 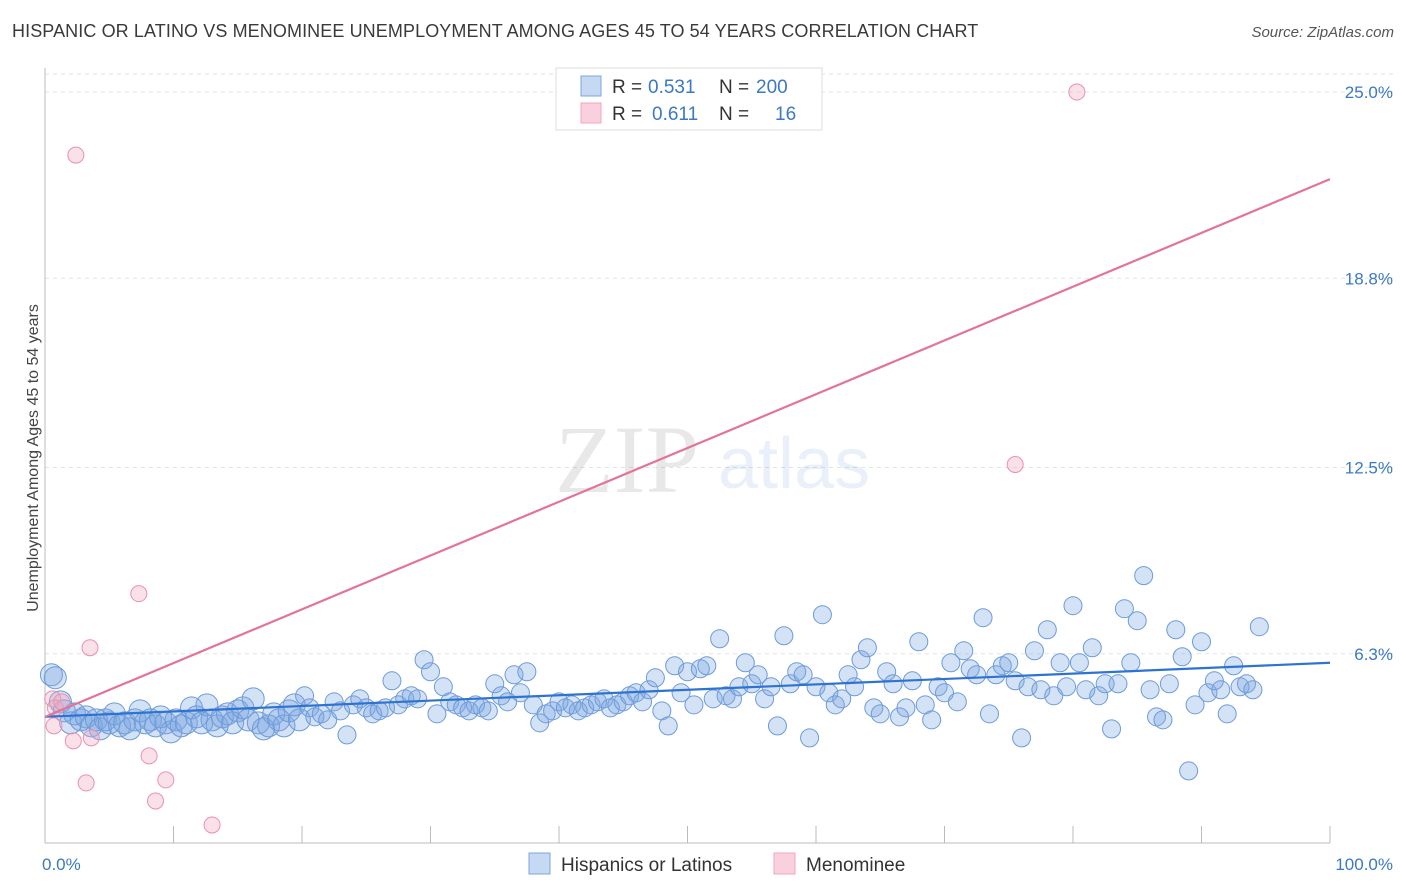 I want to click on legend-r-label-1: R =, so click(x=627, y=87).